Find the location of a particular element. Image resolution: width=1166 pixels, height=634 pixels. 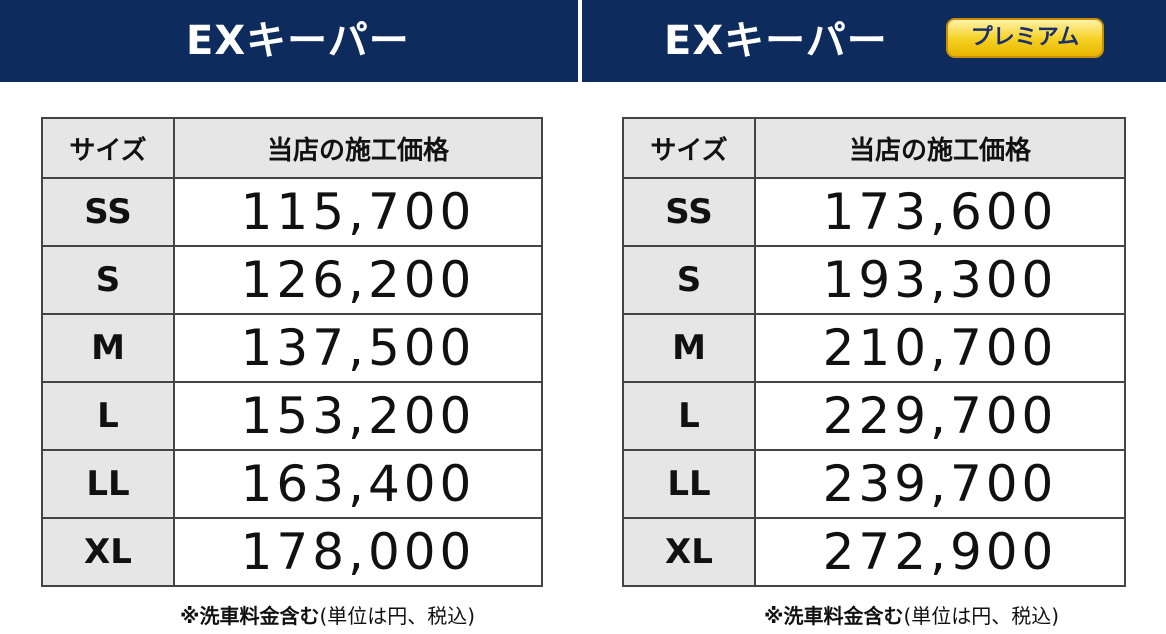

table-row: S 126,200 is located at coordinates (292, 280).